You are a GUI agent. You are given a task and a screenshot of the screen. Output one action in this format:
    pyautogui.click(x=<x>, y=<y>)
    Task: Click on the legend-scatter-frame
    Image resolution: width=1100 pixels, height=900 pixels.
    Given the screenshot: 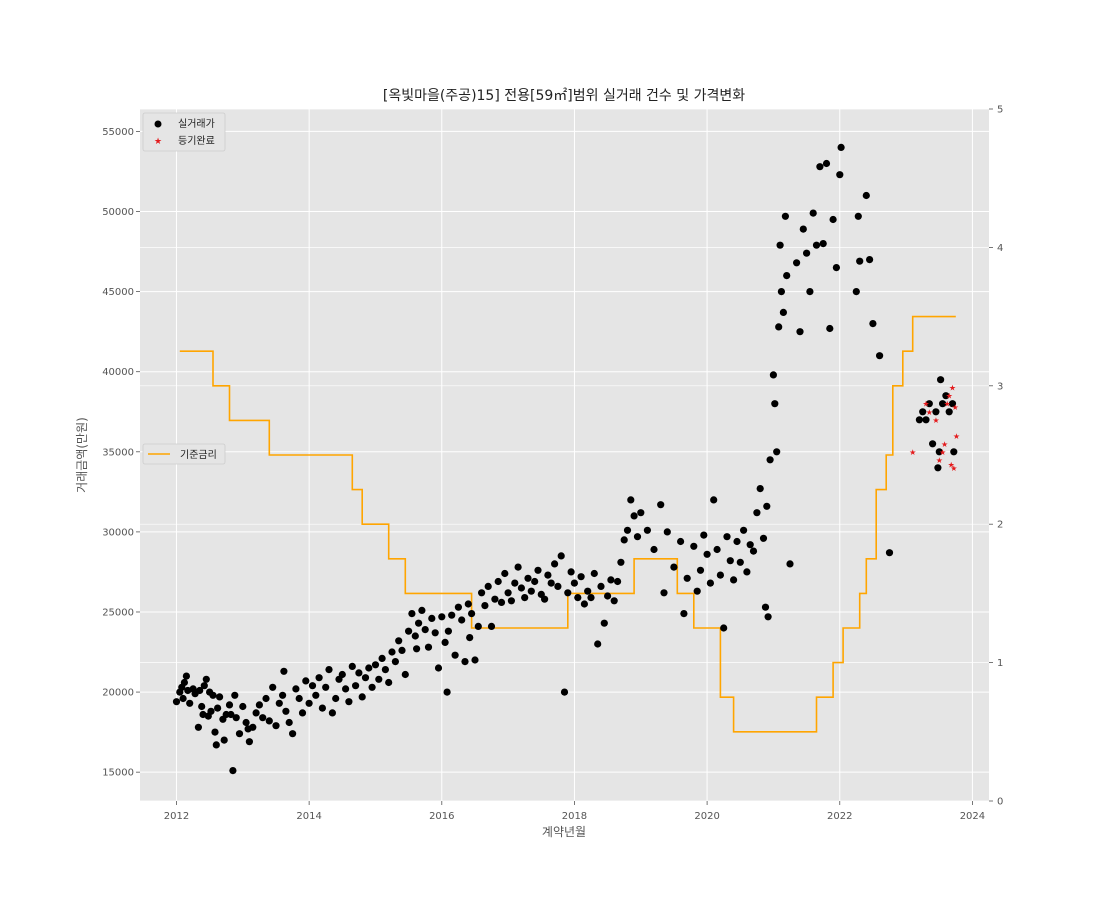 What is the action you would take?
    pyautogui.click(x=184, y=132)
    